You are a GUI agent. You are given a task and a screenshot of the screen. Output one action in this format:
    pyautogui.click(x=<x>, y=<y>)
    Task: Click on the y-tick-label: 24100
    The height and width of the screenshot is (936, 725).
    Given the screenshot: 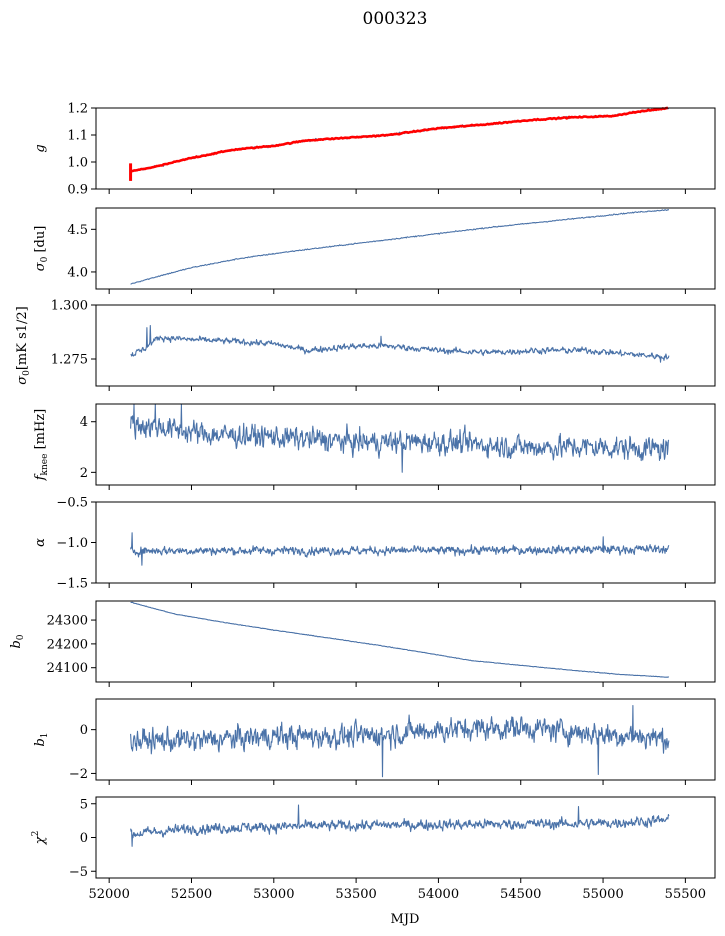 What is the action you would take?
    pyautogui.click(x=67, y=668)
    